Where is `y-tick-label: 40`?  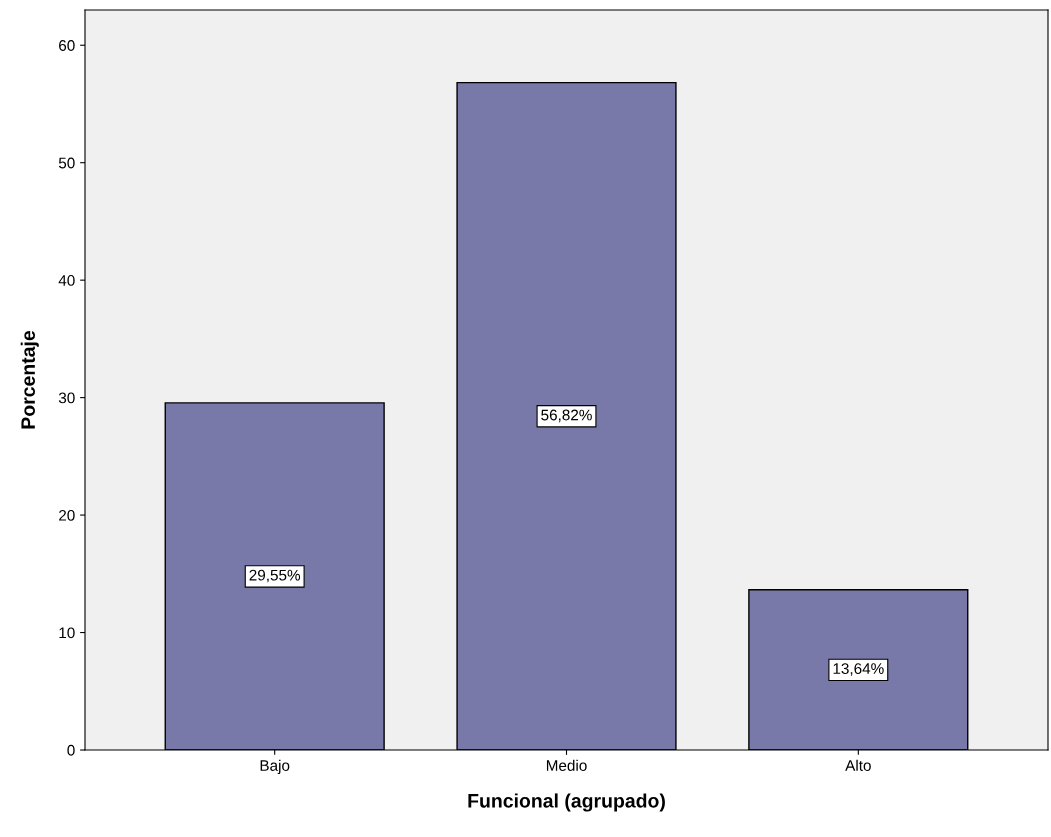 y-tick-label: 40 is located at coordinates (66, 280).